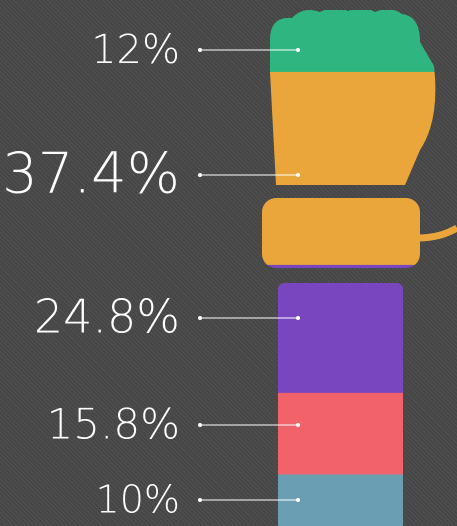 Image resolution: width=457 pixels, height=526 pixels. What do you see at coordinates (437, 233) in the screenshot?
I see `cord` at bounding box center [437, 233].